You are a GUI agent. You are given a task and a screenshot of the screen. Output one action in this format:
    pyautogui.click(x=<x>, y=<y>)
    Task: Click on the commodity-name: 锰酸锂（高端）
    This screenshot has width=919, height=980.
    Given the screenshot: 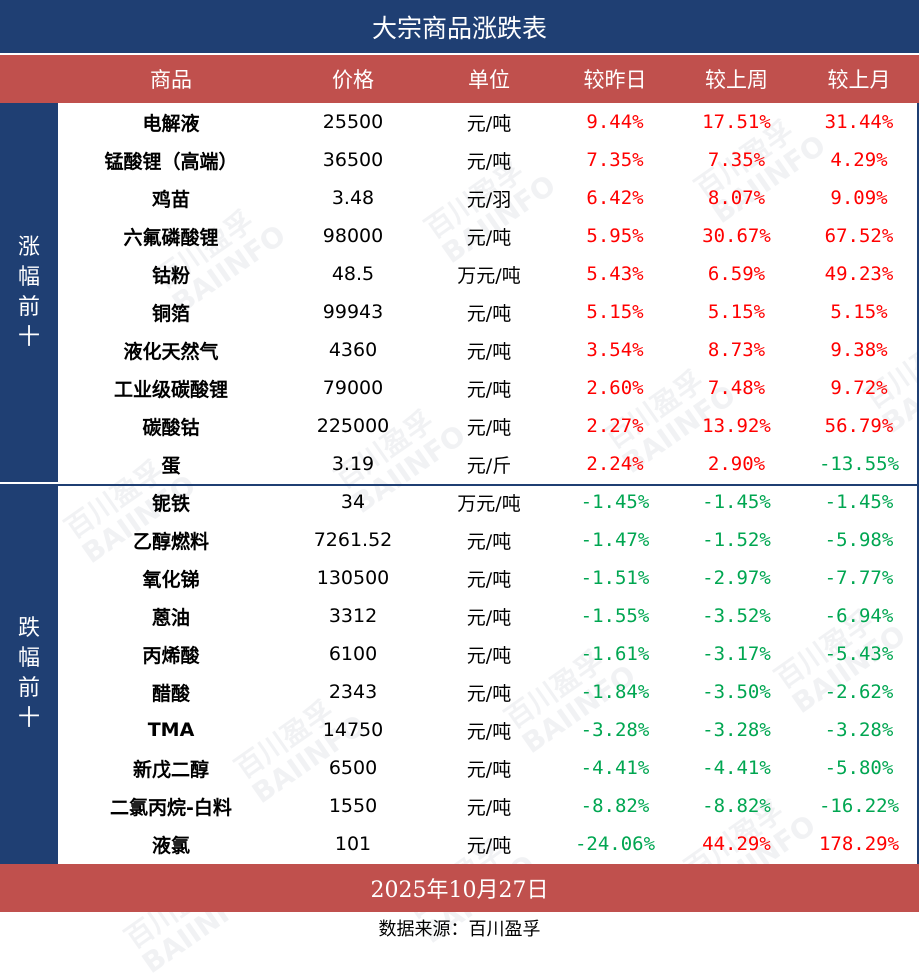 What is the action you would take?
    pyautogui.click(x=171, y=161)
    